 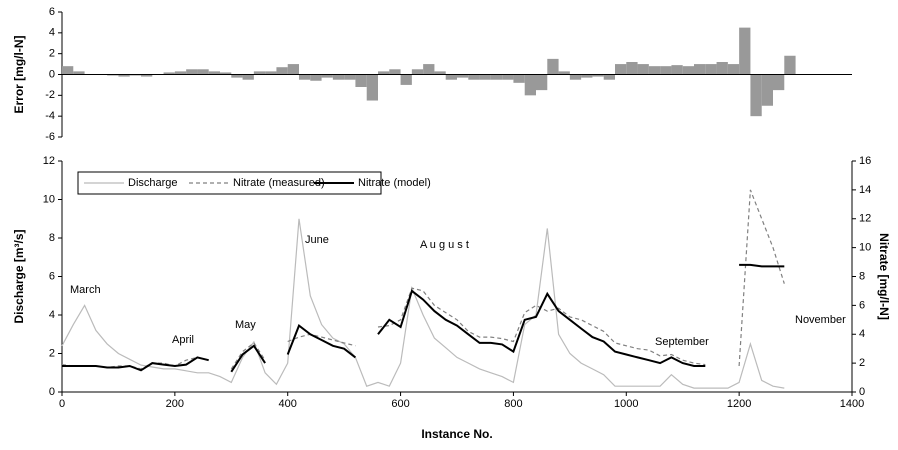 I want to click on x-tick-label: 1000, so click(x=626, y=404).